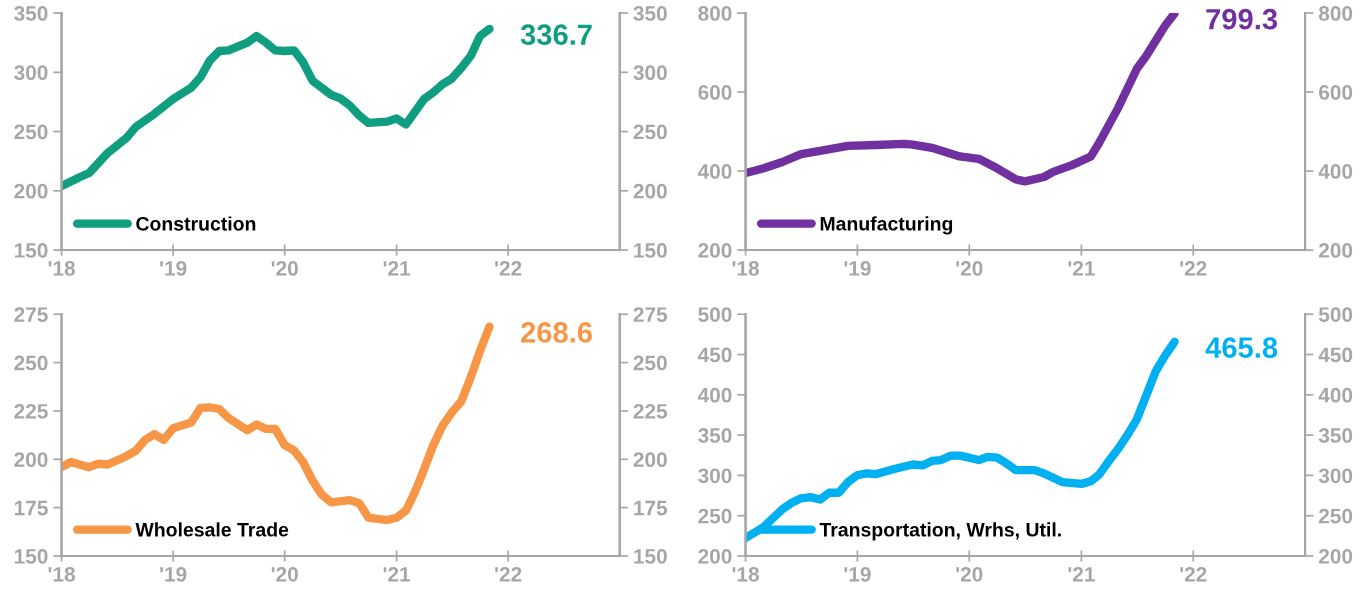 Image resolution: width=1368 pixels, height=594 pixels. What do you see at coordinates (196, 223) in the screenshot?
I see `legend-label: Construction` at bounding box center [196, 223].